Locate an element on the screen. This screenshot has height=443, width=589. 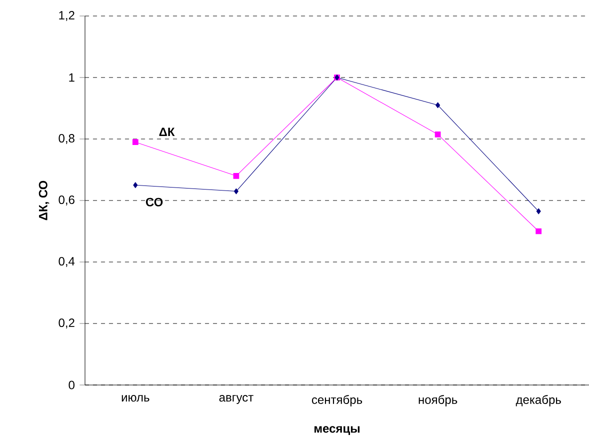
y-tick-label: 0 is located at coordinates (71, 385).